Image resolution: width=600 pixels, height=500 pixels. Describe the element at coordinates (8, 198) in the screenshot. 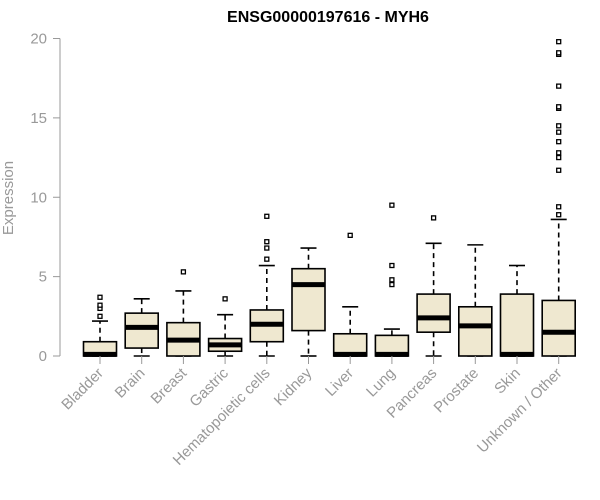

I see `y-axis-label: Expression` at that location.